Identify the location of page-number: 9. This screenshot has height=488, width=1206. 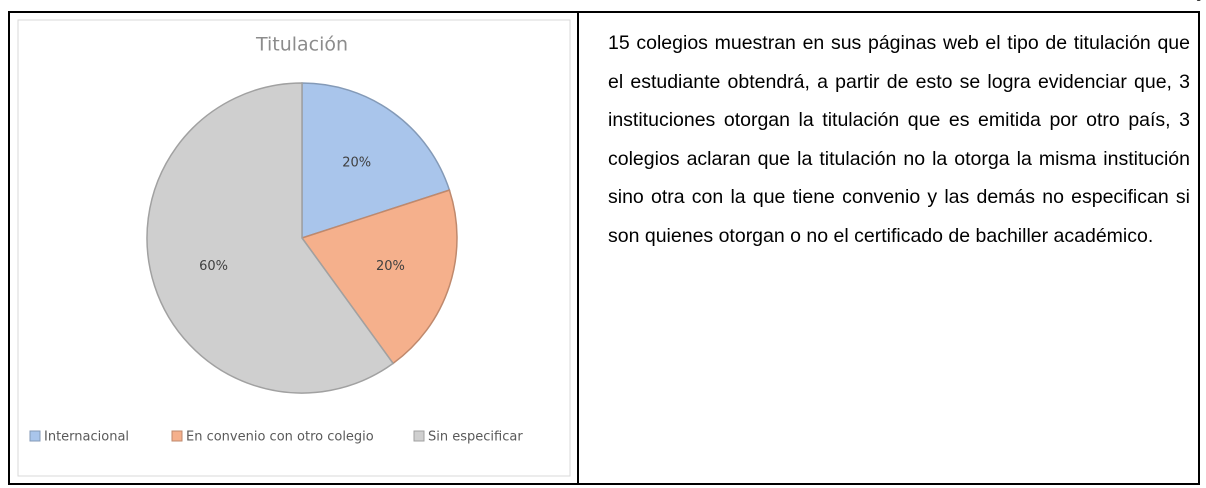
(1199, 2).